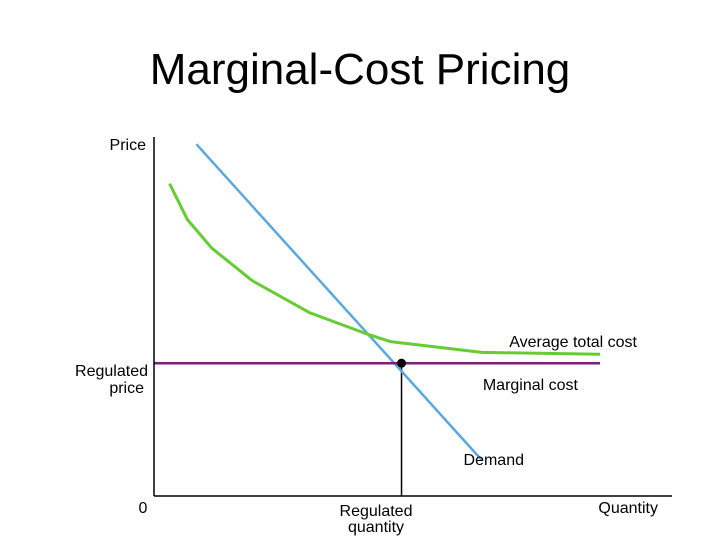 Image resolution: width=720 pixels, height=540 pixels. What do you see at coordinates (143, 508) in the screenshot?
I see `origin-label: 0` at bounding box center [143, 508].